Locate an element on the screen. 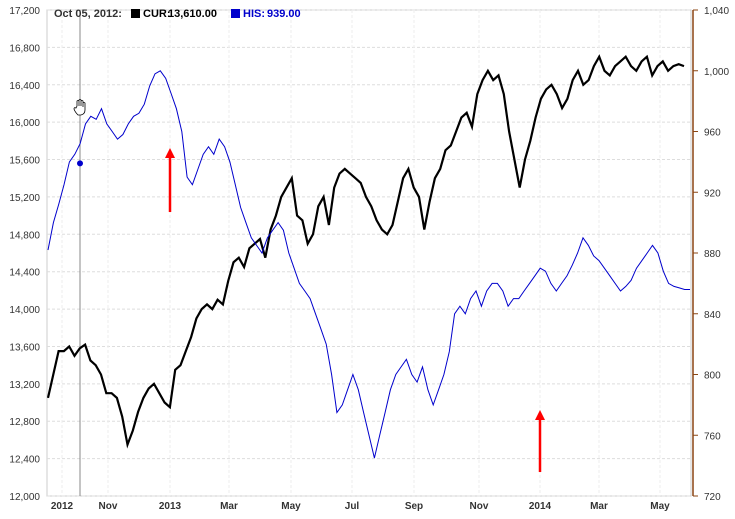 This screenshot has height=519, width=735. legend: Oct 05, 2012: CUR: 13,610.00 HIS: 939.00 is located at coordinates (177, 14).